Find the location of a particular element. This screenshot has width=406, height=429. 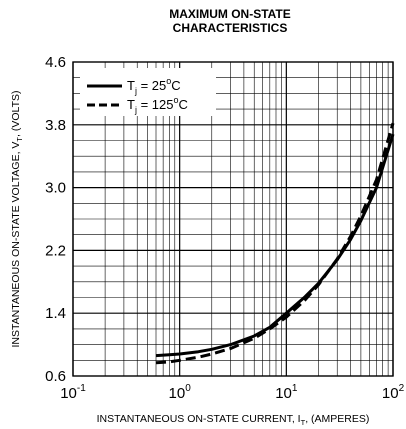

legend-entry: Tj = 125oC is located at coordinates (157, 105).